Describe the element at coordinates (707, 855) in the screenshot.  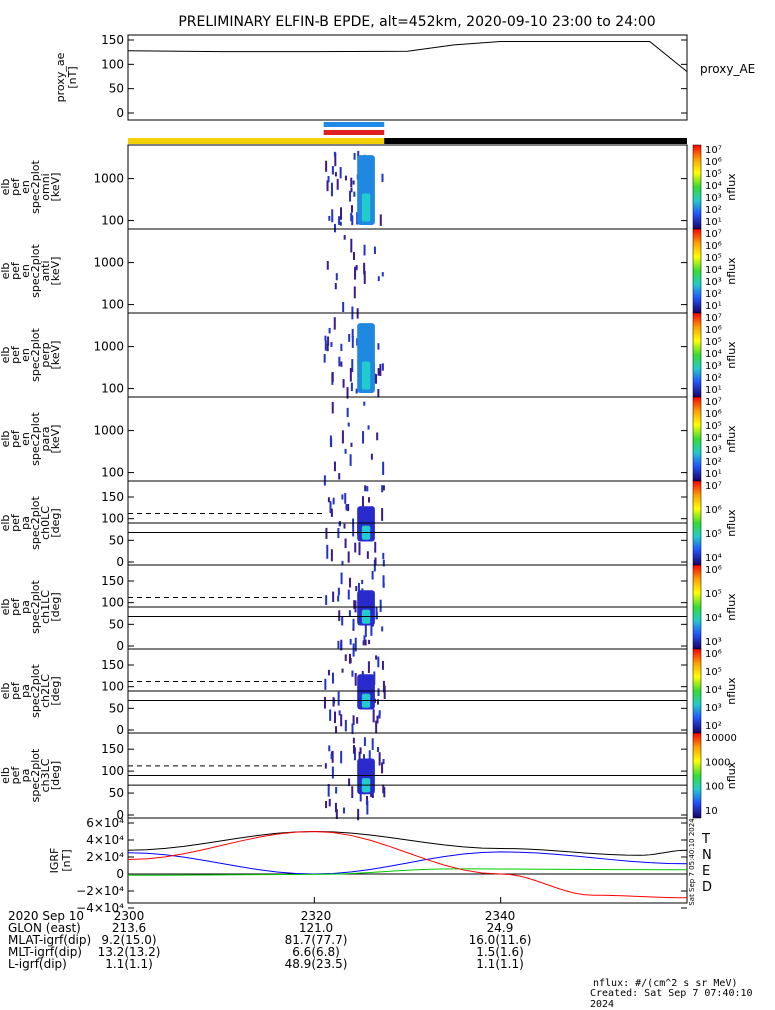
I see `igrf-legend-N: N` at that location.